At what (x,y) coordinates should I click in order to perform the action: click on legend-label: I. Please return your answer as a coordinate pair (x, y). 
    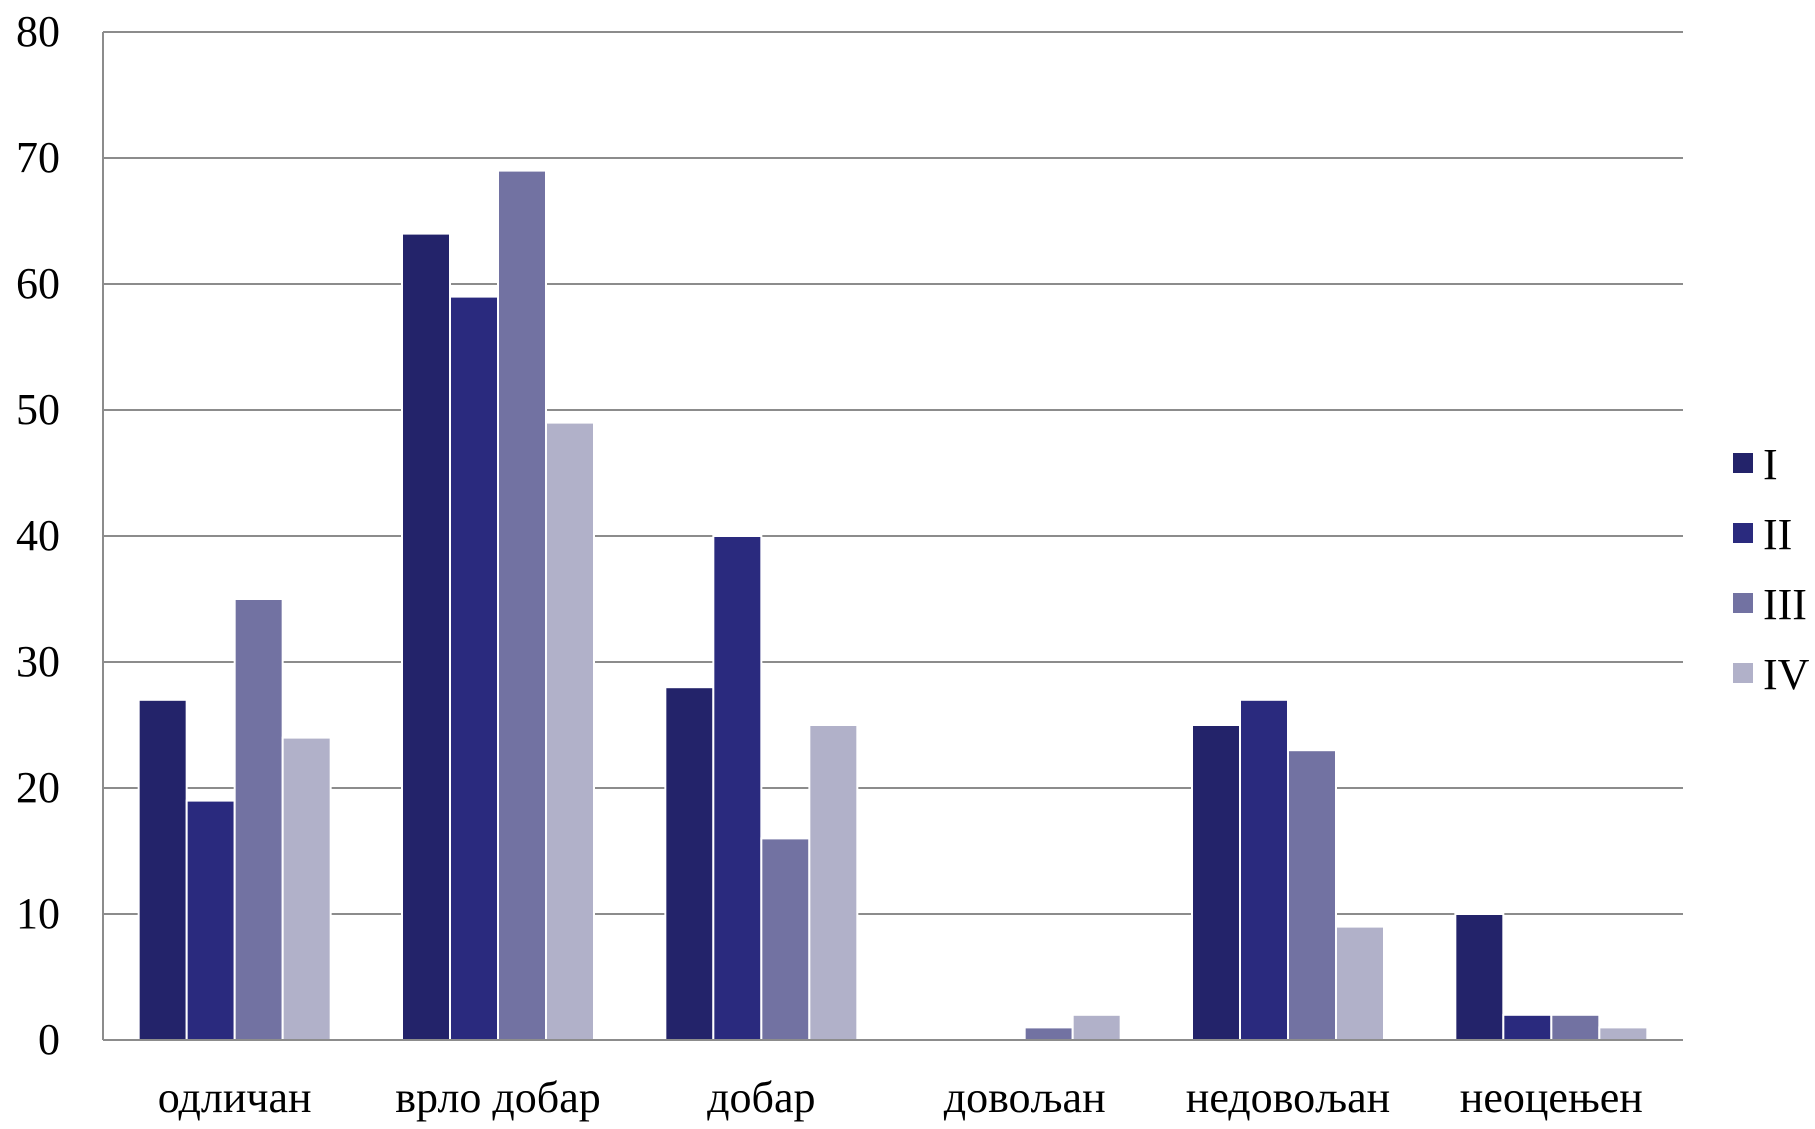
    Looking at the image, I should click on (1770, 464).